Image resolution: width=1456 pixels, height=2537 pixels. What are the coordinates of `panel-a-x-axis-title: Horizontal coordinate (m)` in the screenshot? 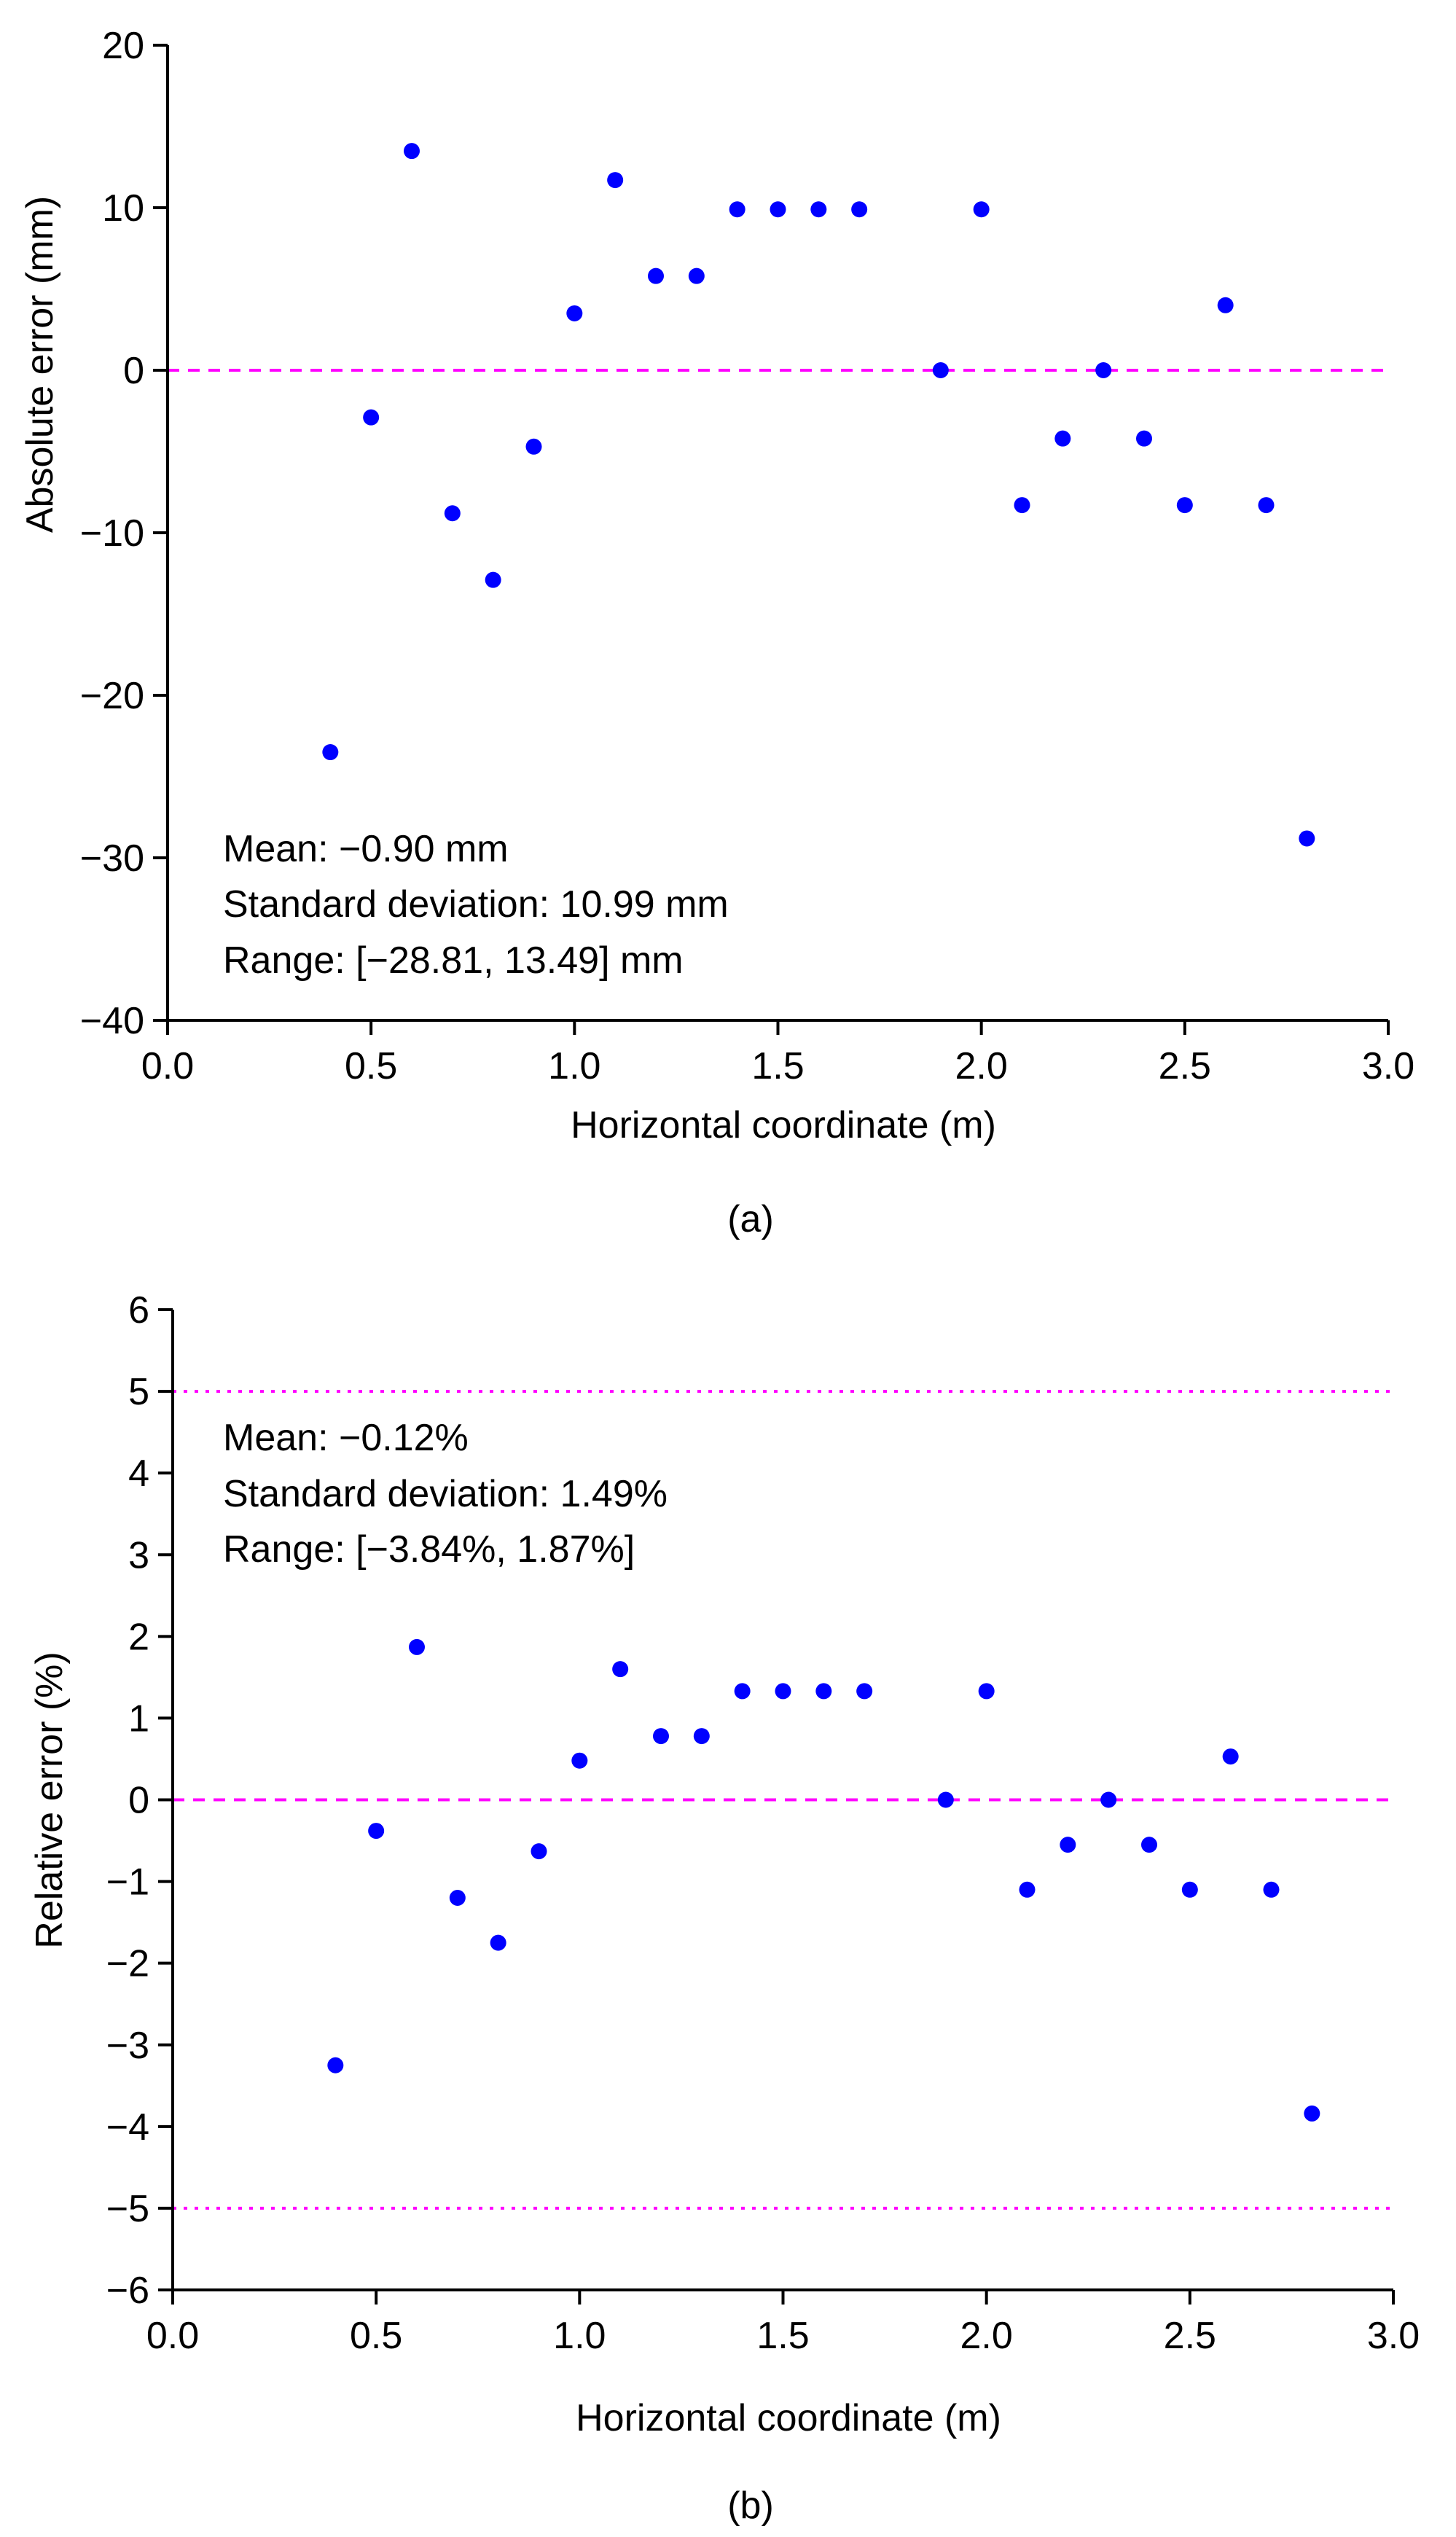 It's located at (783, 1125).